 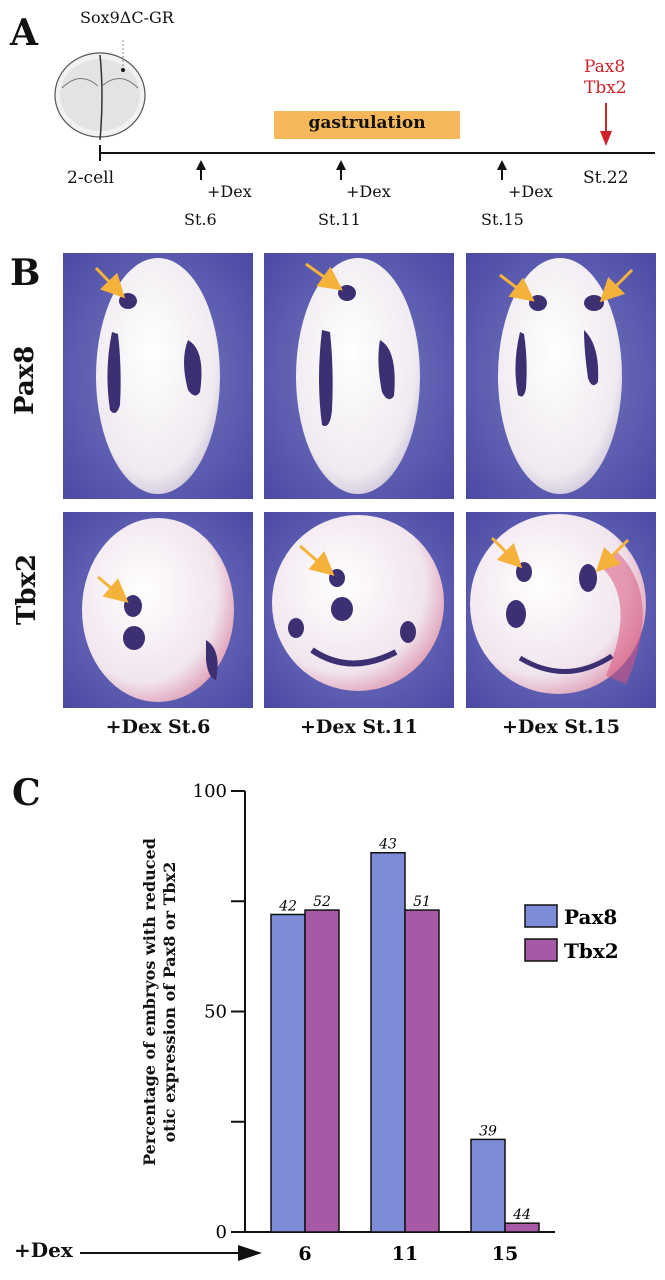 What do you see at coordinates (605, 88) in the screenshot?
I see `marker-label-tbx2: Tbx2` at bounding box center [605, 88].